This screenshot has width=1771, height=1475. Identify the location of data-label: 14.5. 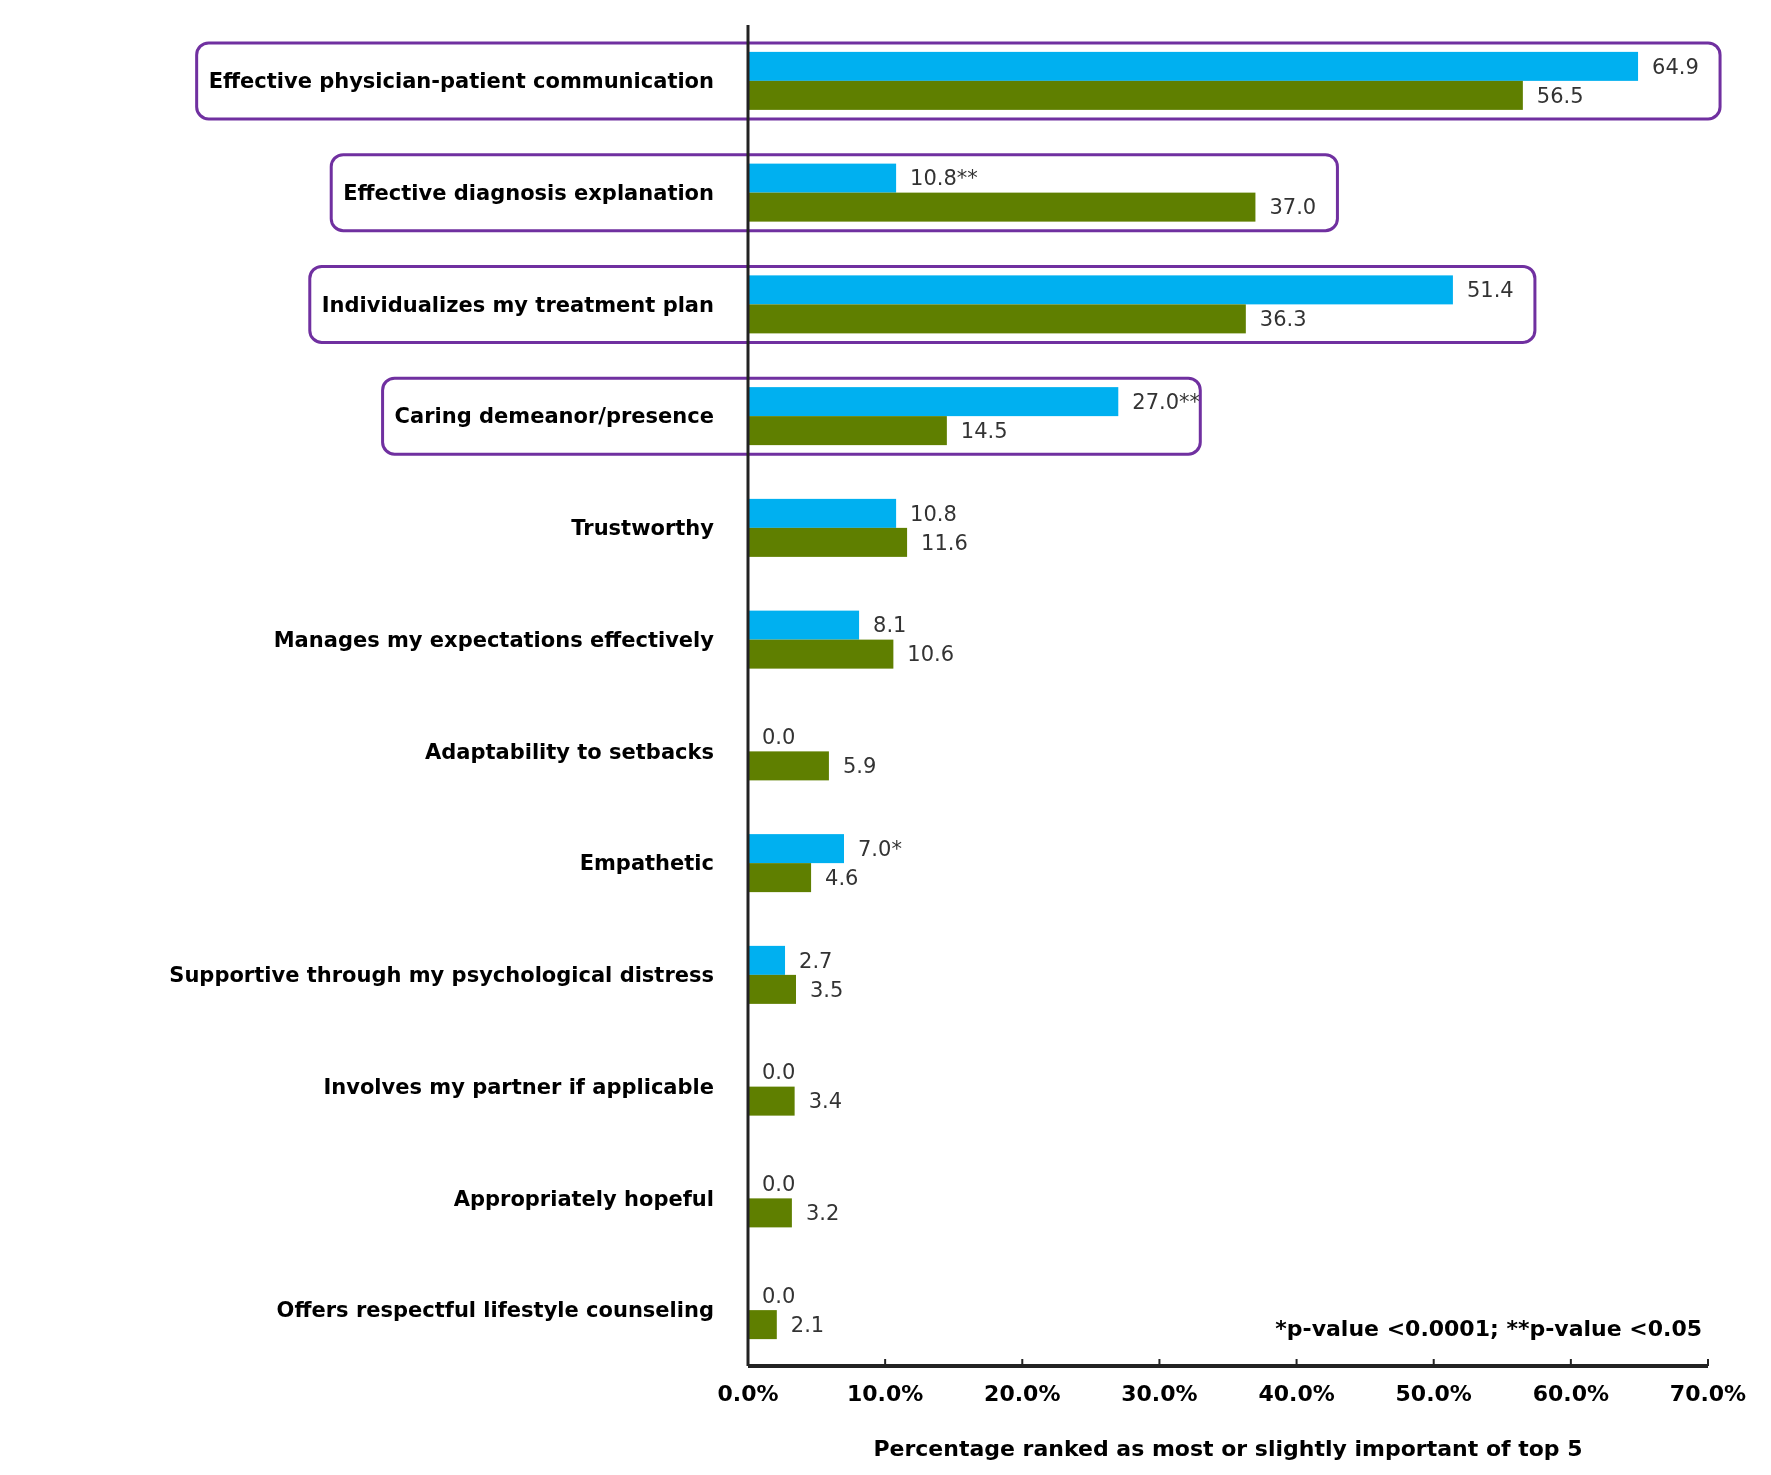
(984, 430).